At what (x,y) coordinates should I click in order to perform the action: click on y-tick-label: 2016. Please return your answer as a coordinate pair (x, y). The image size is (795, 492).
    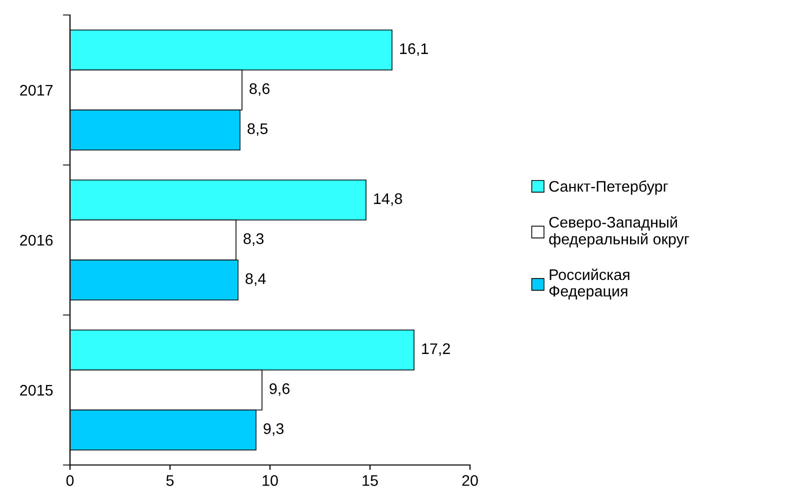
    Looking at the image, I should click on (36, 240).